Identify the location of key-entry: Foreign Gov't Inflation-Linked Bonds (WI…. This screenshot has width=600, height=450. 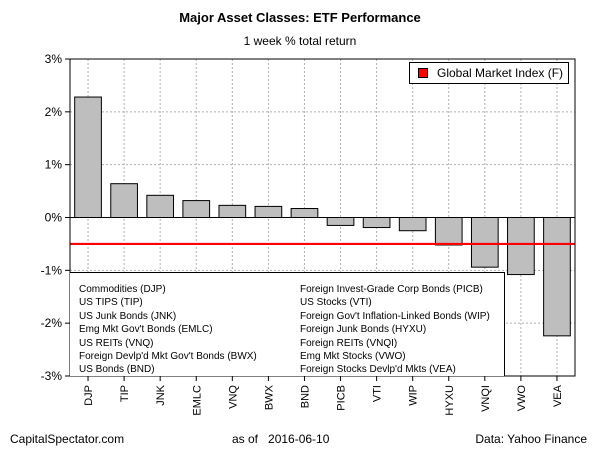
(395, 316).